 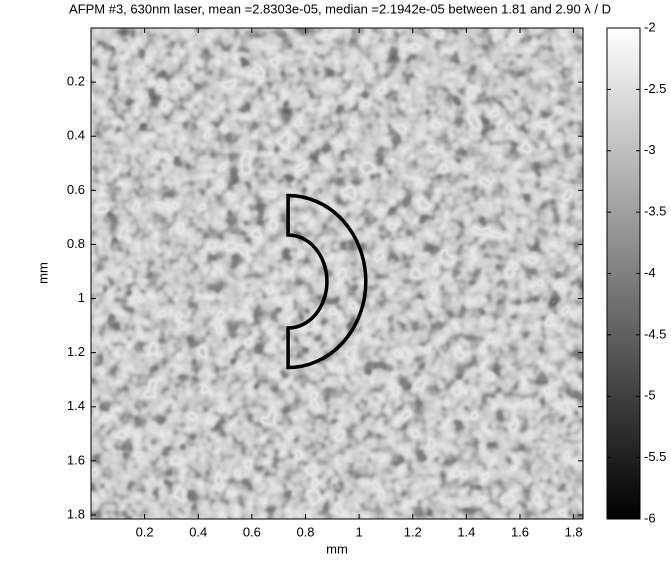 What do you see at coordinates (76, 513) in the screenshot?
I see `y-tick-label: 1.8` at bounding box center [76, 513].